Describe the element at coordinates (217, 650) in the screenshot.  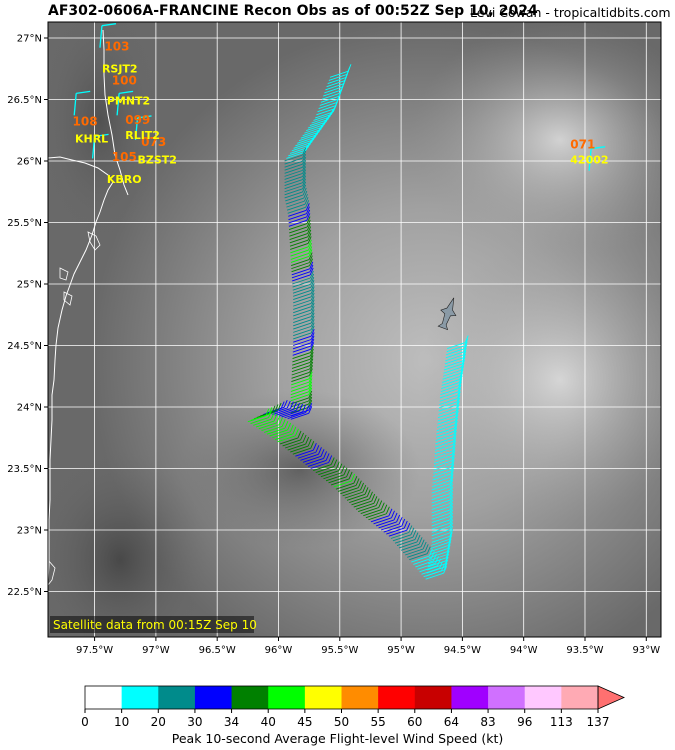
I see `lon-tick-label: 96.5°W` at that location.